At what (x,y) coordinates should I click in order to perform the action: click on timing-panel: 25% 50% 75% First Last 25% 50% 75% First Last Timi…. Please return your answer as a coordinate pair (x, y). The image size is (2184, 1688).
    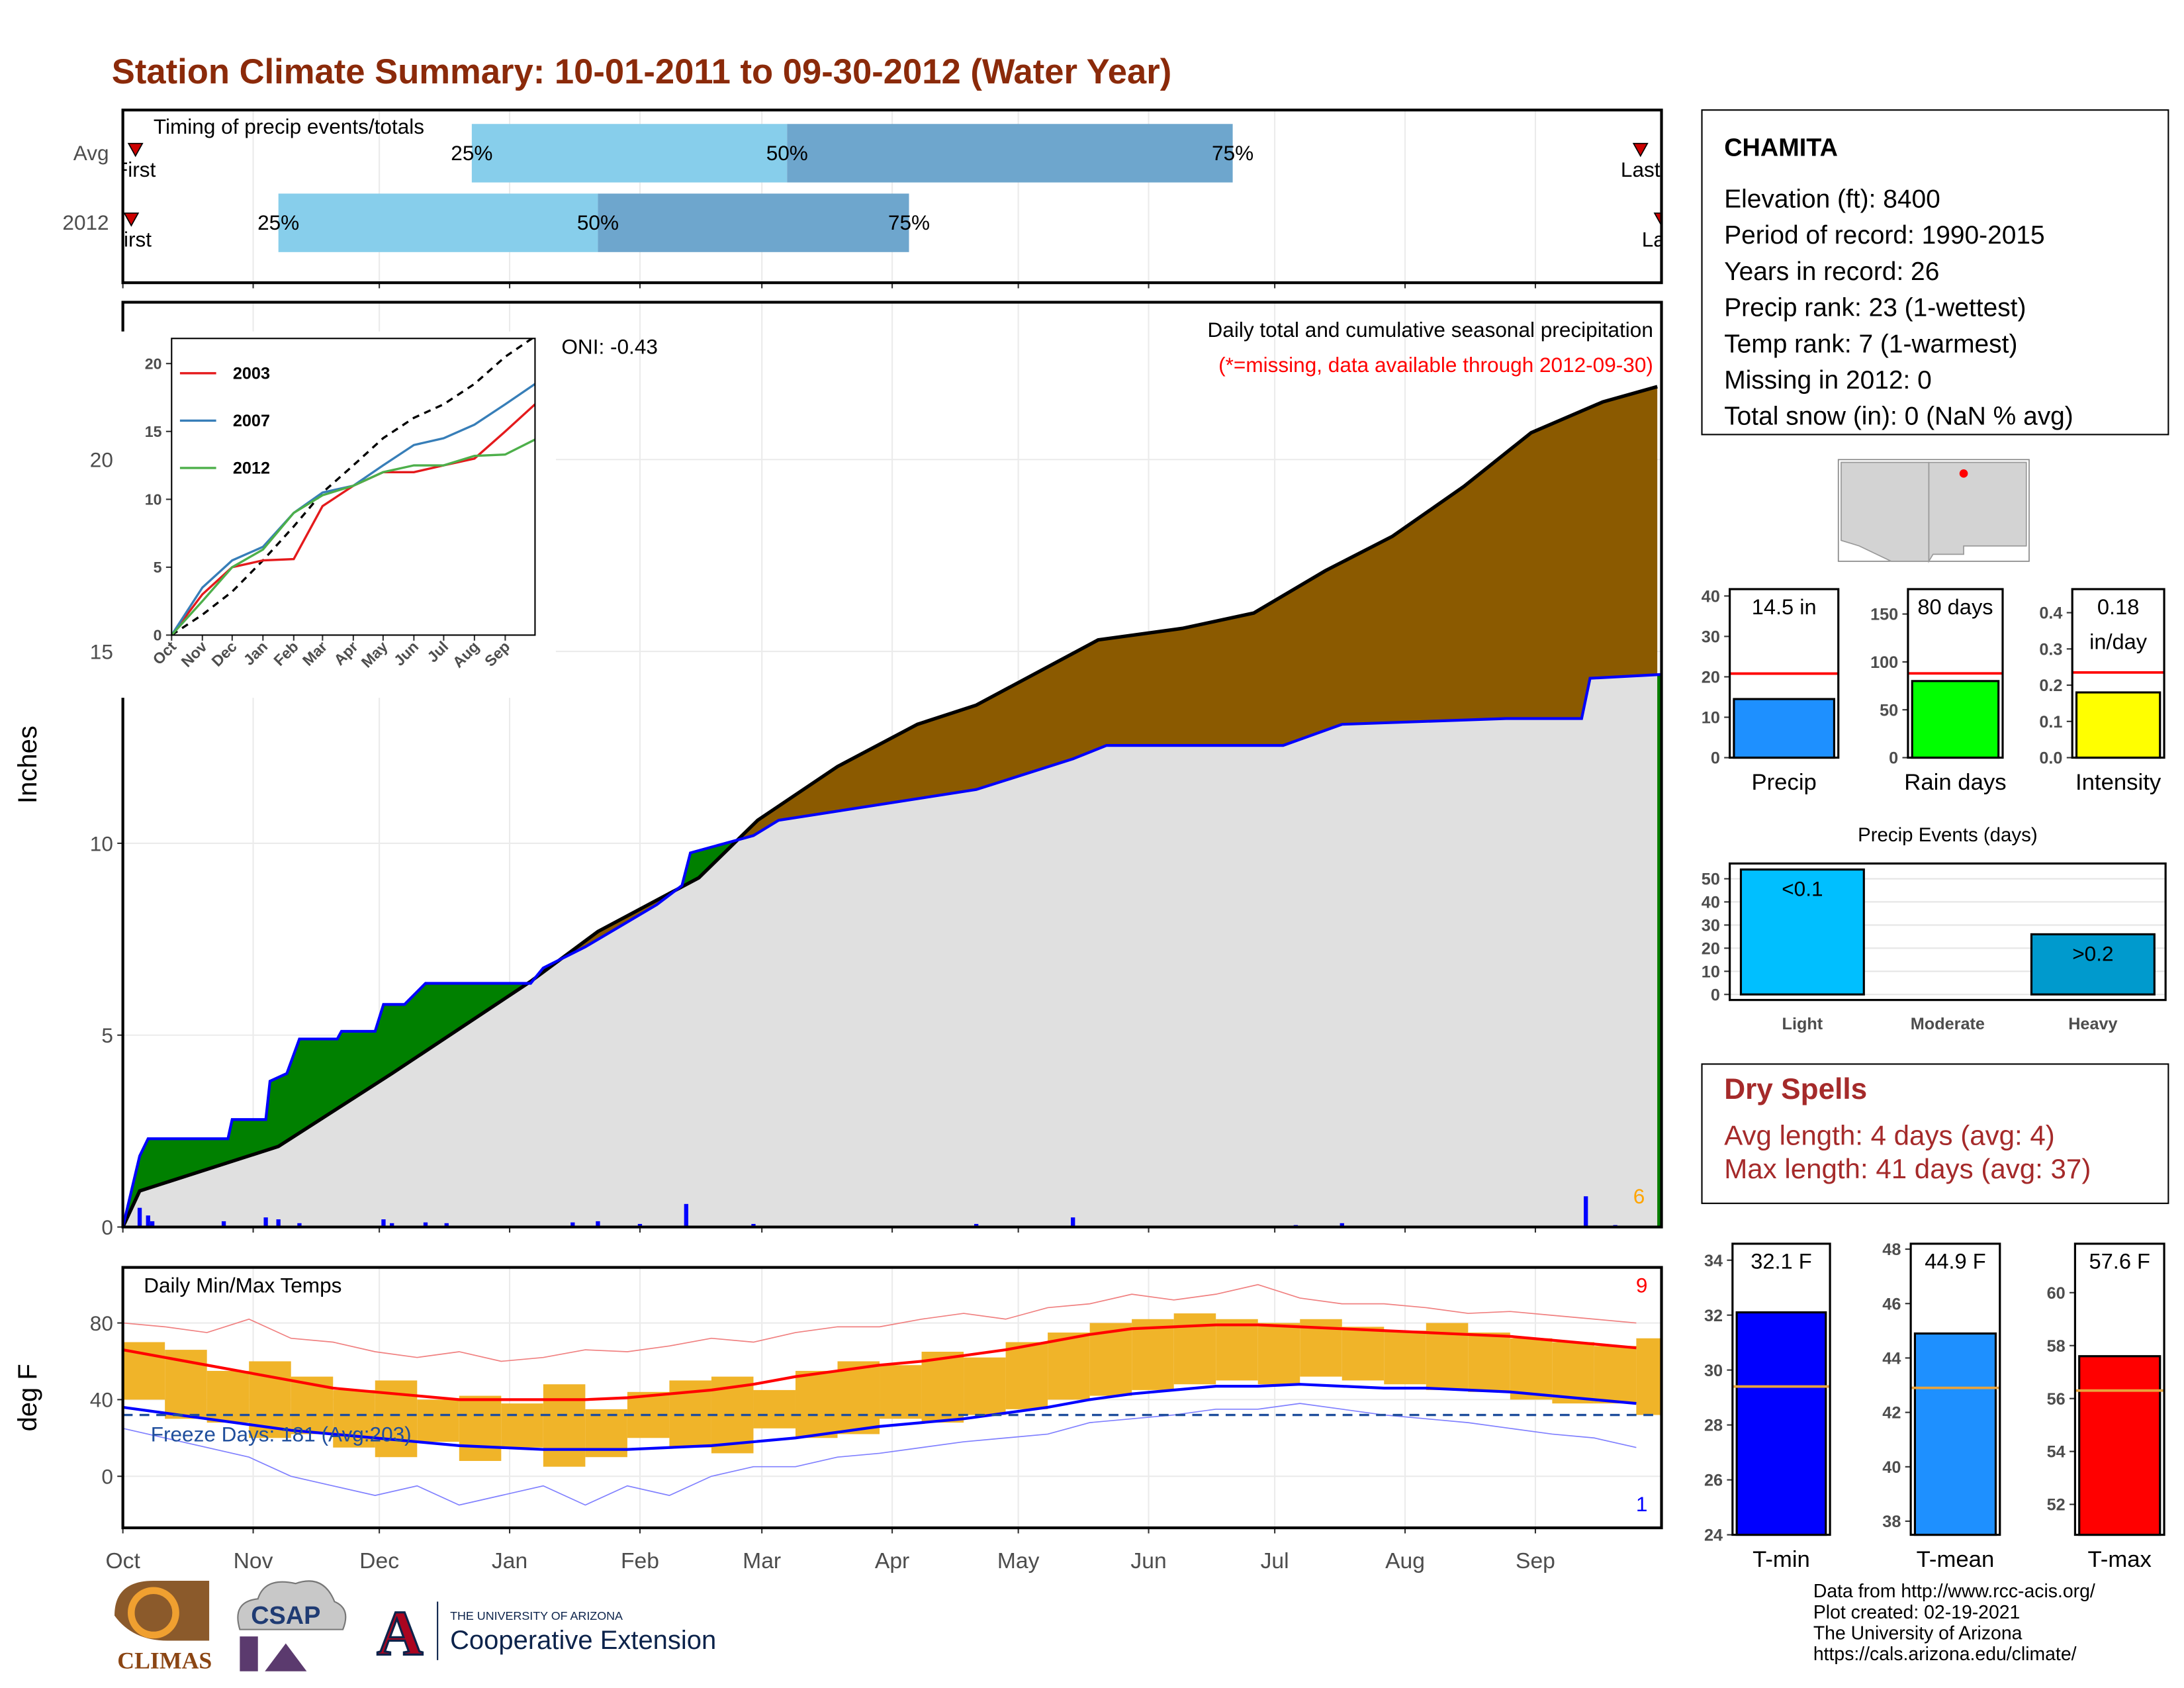
    Looking at the image, I should click on (862, 199).